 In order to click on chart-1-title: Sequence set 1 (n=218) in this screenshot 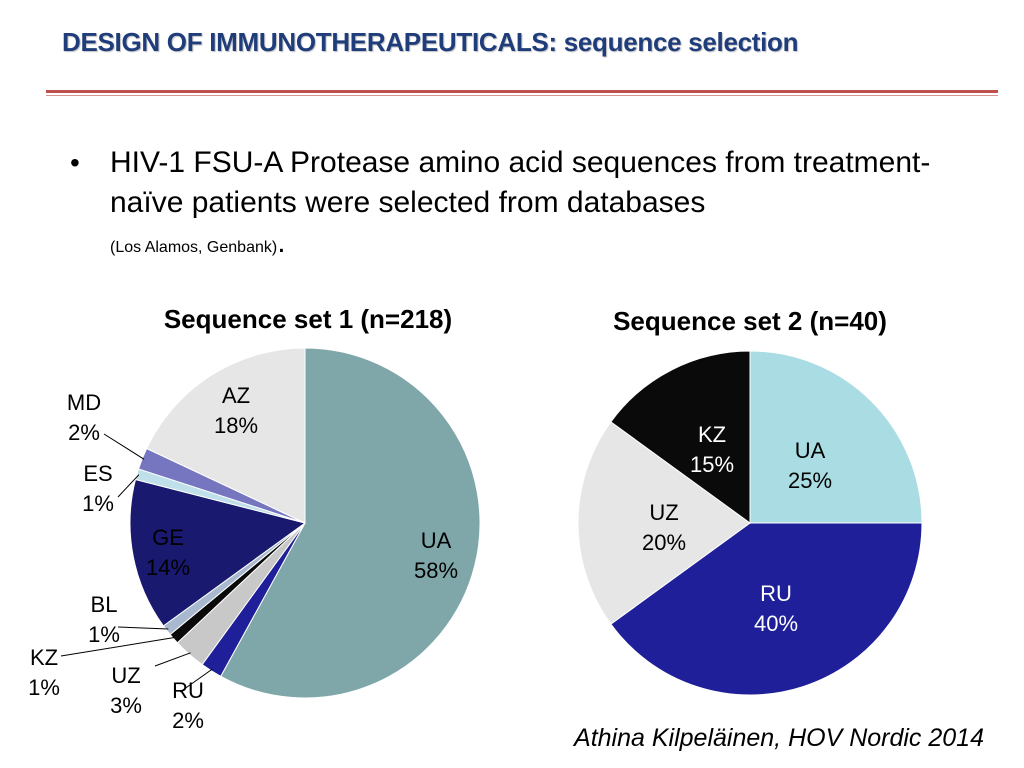, I will do `click(308, 319)`.